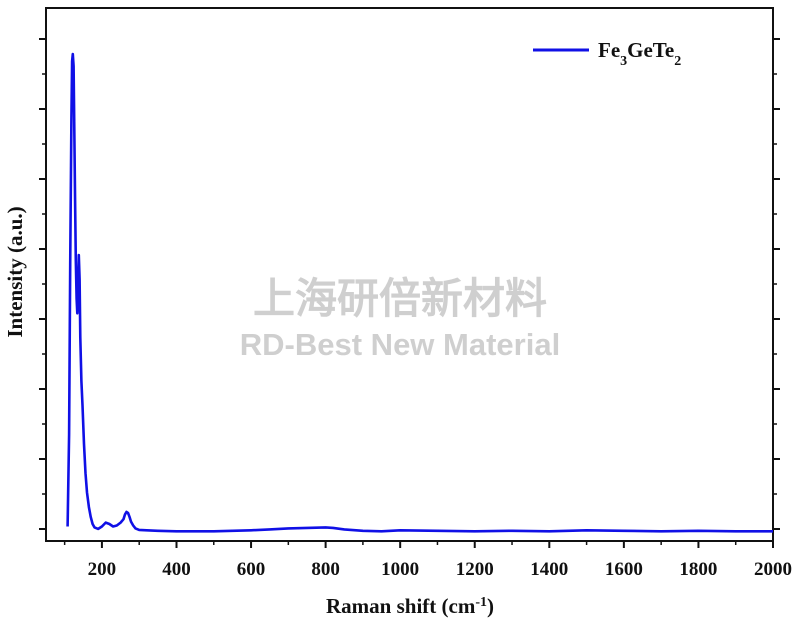 The height and width of the screenshot is (625, 800). I want to click on legend-label-fe3gete2: Fe3GeTe2, so click(639, 53).